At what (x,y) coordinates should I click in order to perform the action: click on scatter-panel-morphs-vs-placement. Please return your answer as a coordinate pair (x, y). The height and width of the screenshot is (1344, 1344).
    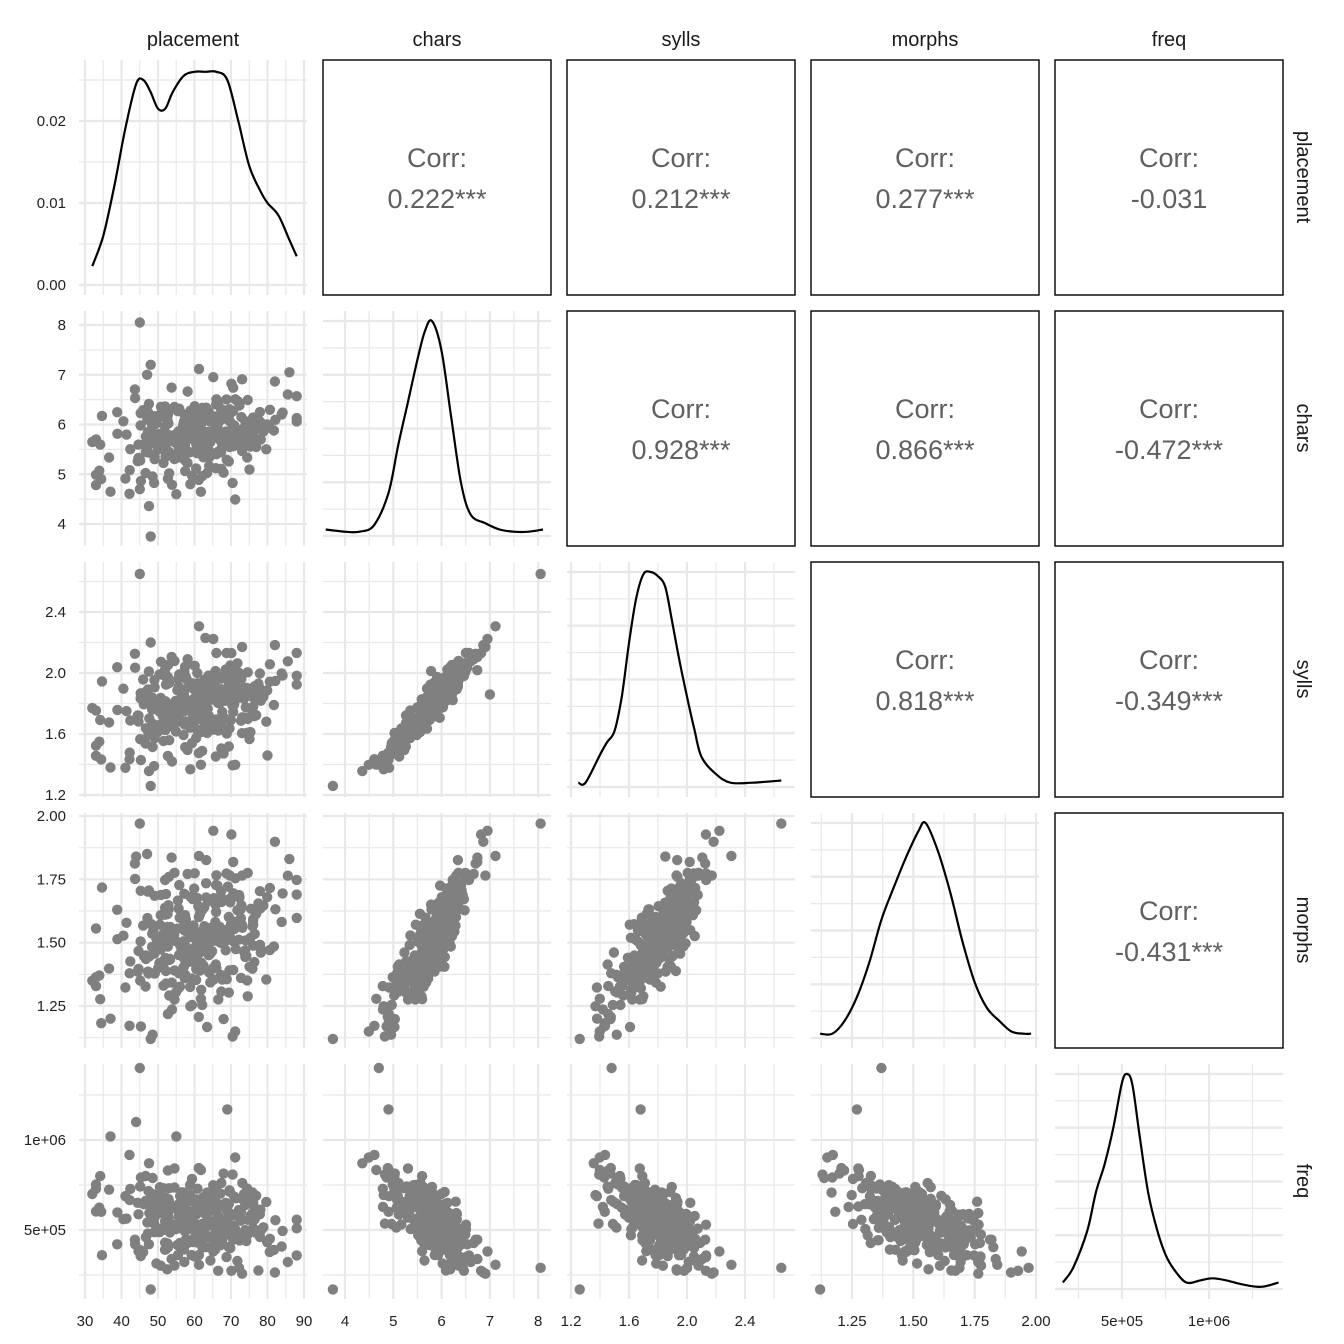
    Looking at the image, I should click on (194, 931).